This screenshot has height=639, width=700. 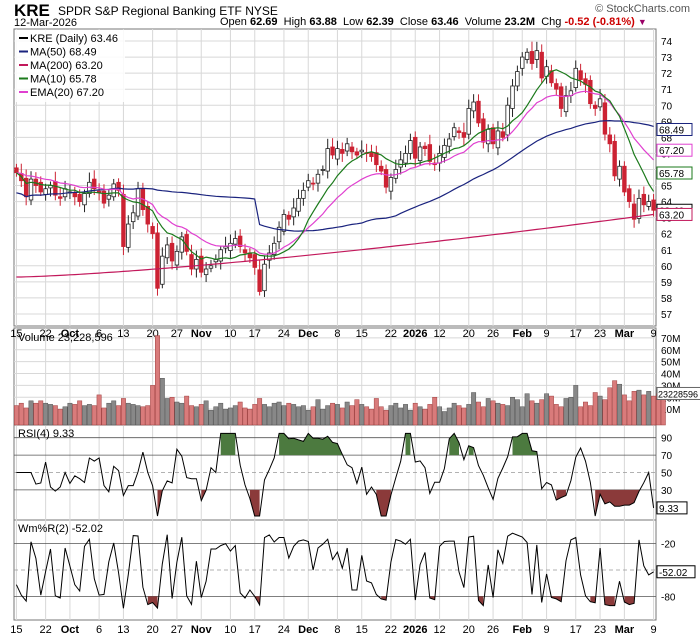 What do you see at coordinates (295, 22) in the screenshot?
I see `high-label: High` at bounding box center [295, 22].